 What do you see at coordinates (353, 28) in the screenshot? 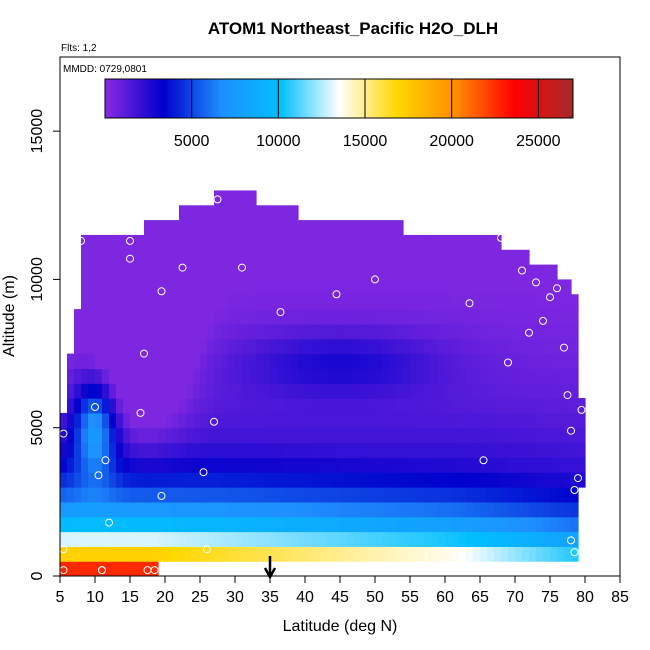
I see `chart-title: ATOM1 Northeast_Pacific H2O_DLH` at bounding box center [353, 28].